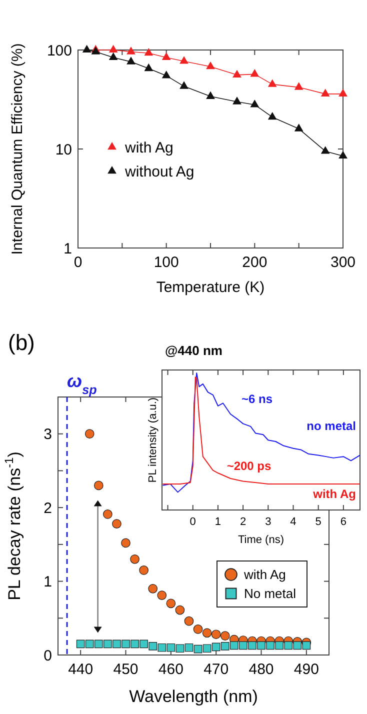 Image resolution: width=367 pixels, height=714 pixels. Describe the element at coordinates (48, 655) in the screenshot. I see `y-tick-label: 0` at that location.